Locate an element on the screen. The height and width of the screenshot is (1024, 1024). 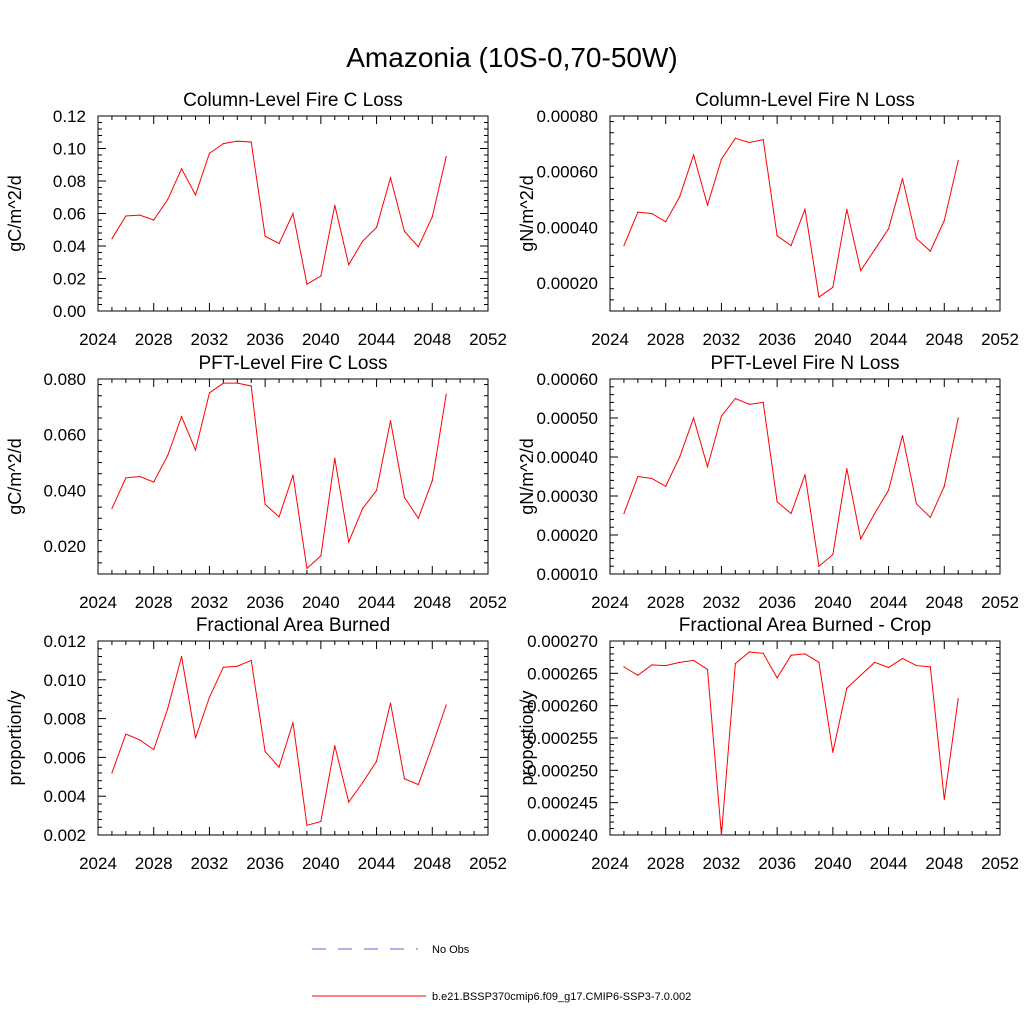
y-tick-label: 0.00080 is located at coordinates (567, 116).